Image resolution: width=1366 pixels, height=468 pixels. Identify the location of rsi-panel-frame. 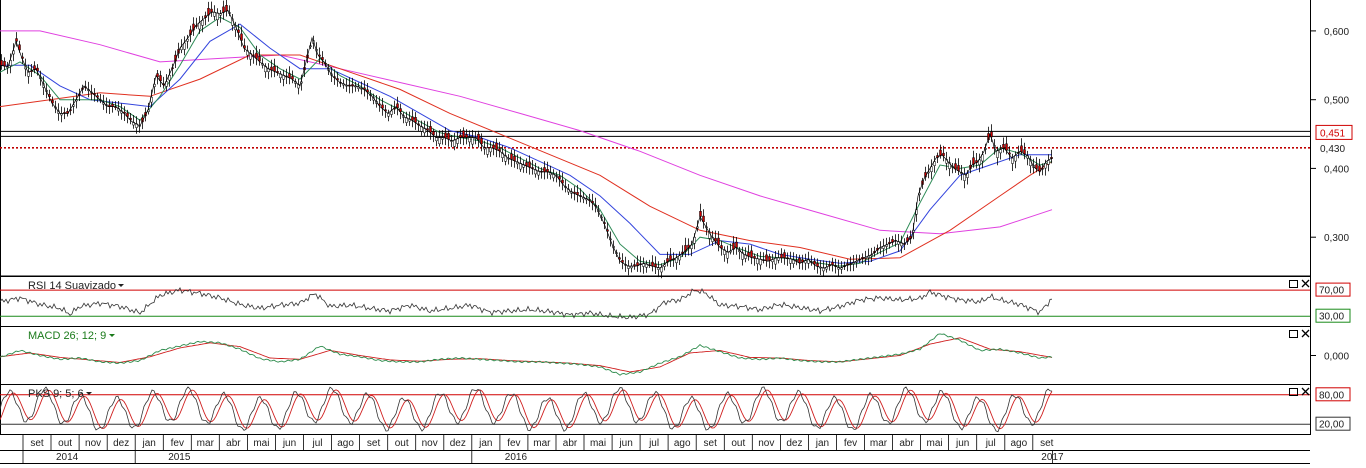
(655, 301).